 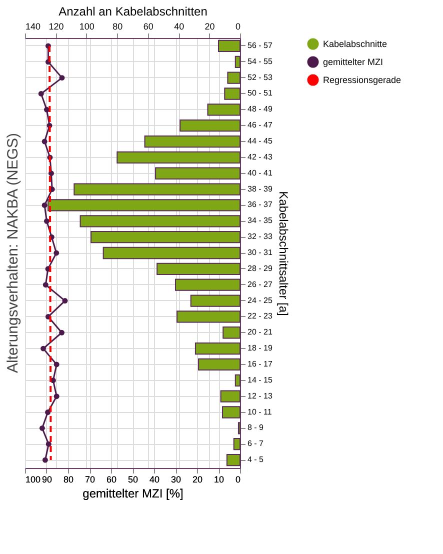 I want to click on y-tick-label: 4 - 5, so click(x=256, y=459).